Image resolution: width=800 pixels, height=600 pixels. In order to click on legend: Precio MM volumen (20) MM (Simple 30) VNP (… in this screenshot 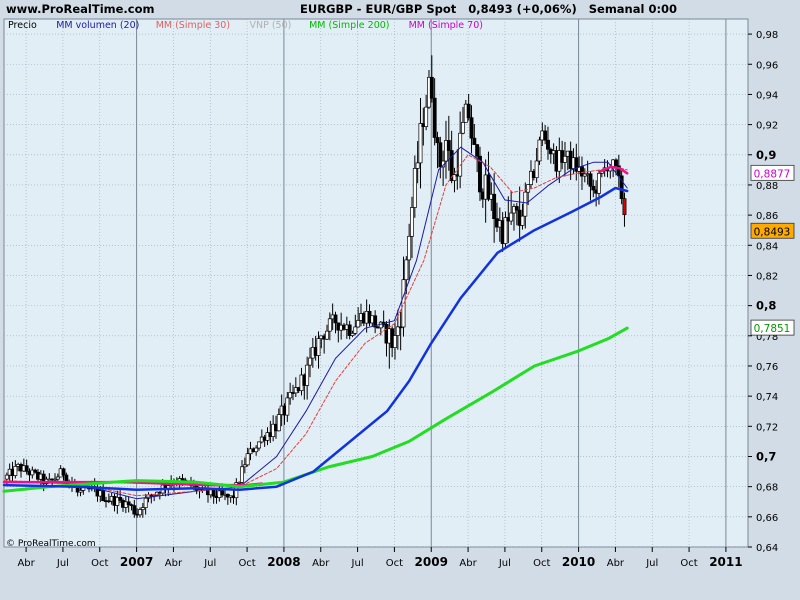, I will do `click(245, 25)`.